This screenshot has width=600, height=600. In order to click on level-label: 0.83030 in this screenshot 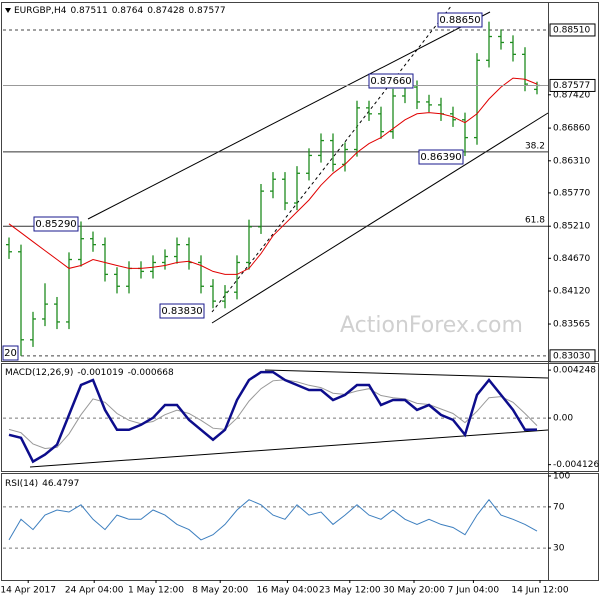, I will do `click(571, 356)`.